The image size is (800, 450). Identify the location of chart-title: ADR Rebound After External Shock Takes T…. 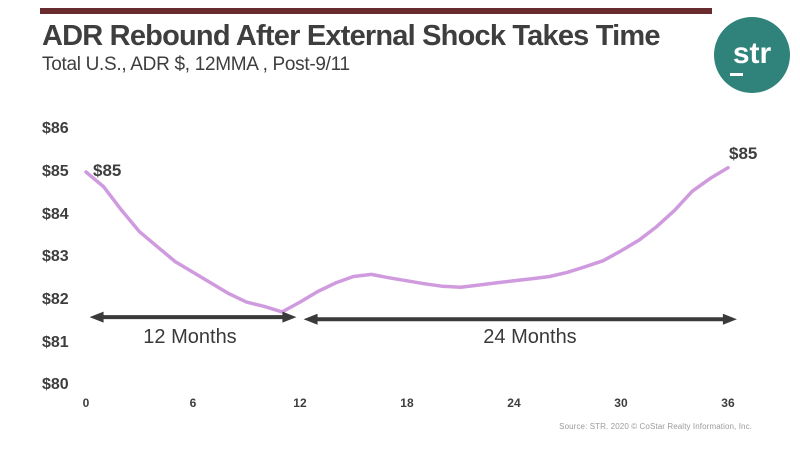
(351, 36).